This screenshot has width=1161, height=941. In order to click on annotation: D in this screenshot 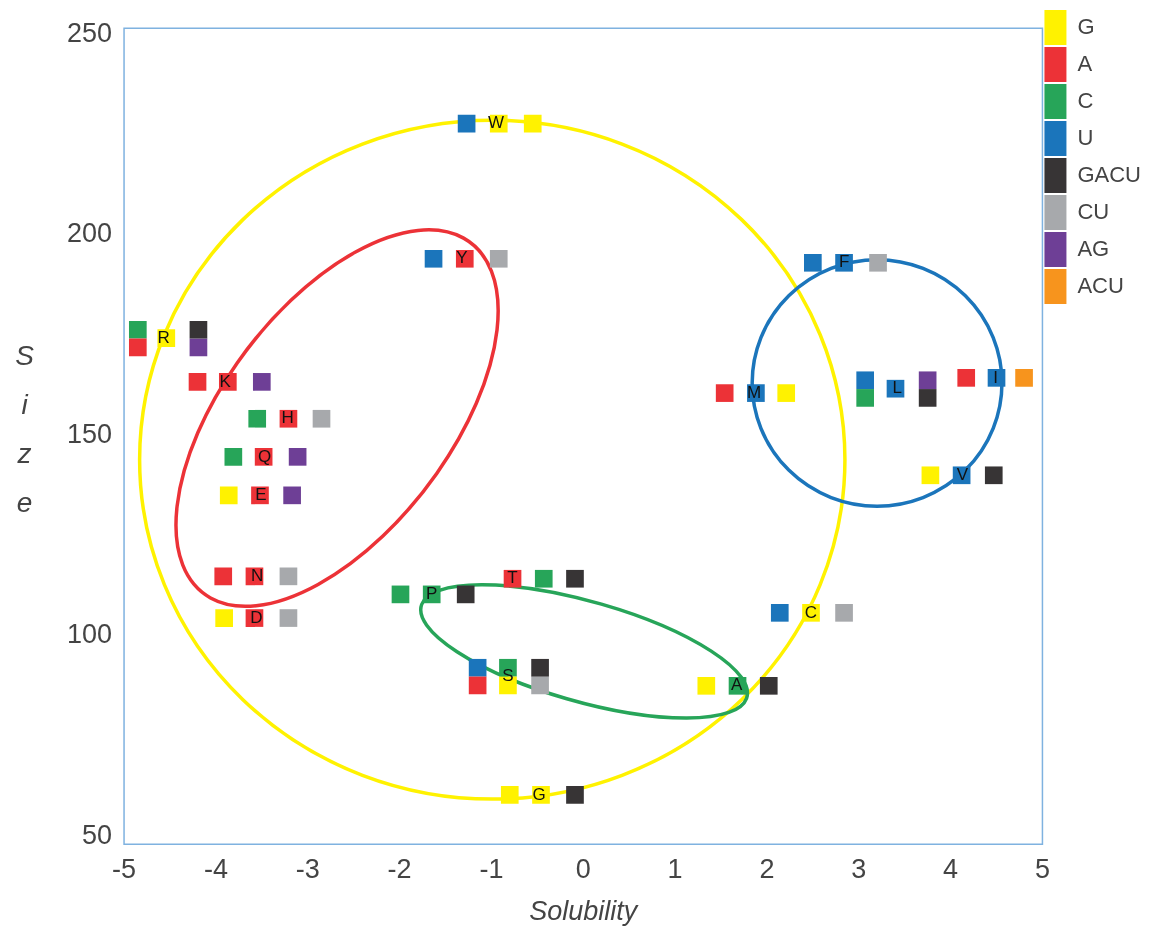, I will do `click(256, 617)`.